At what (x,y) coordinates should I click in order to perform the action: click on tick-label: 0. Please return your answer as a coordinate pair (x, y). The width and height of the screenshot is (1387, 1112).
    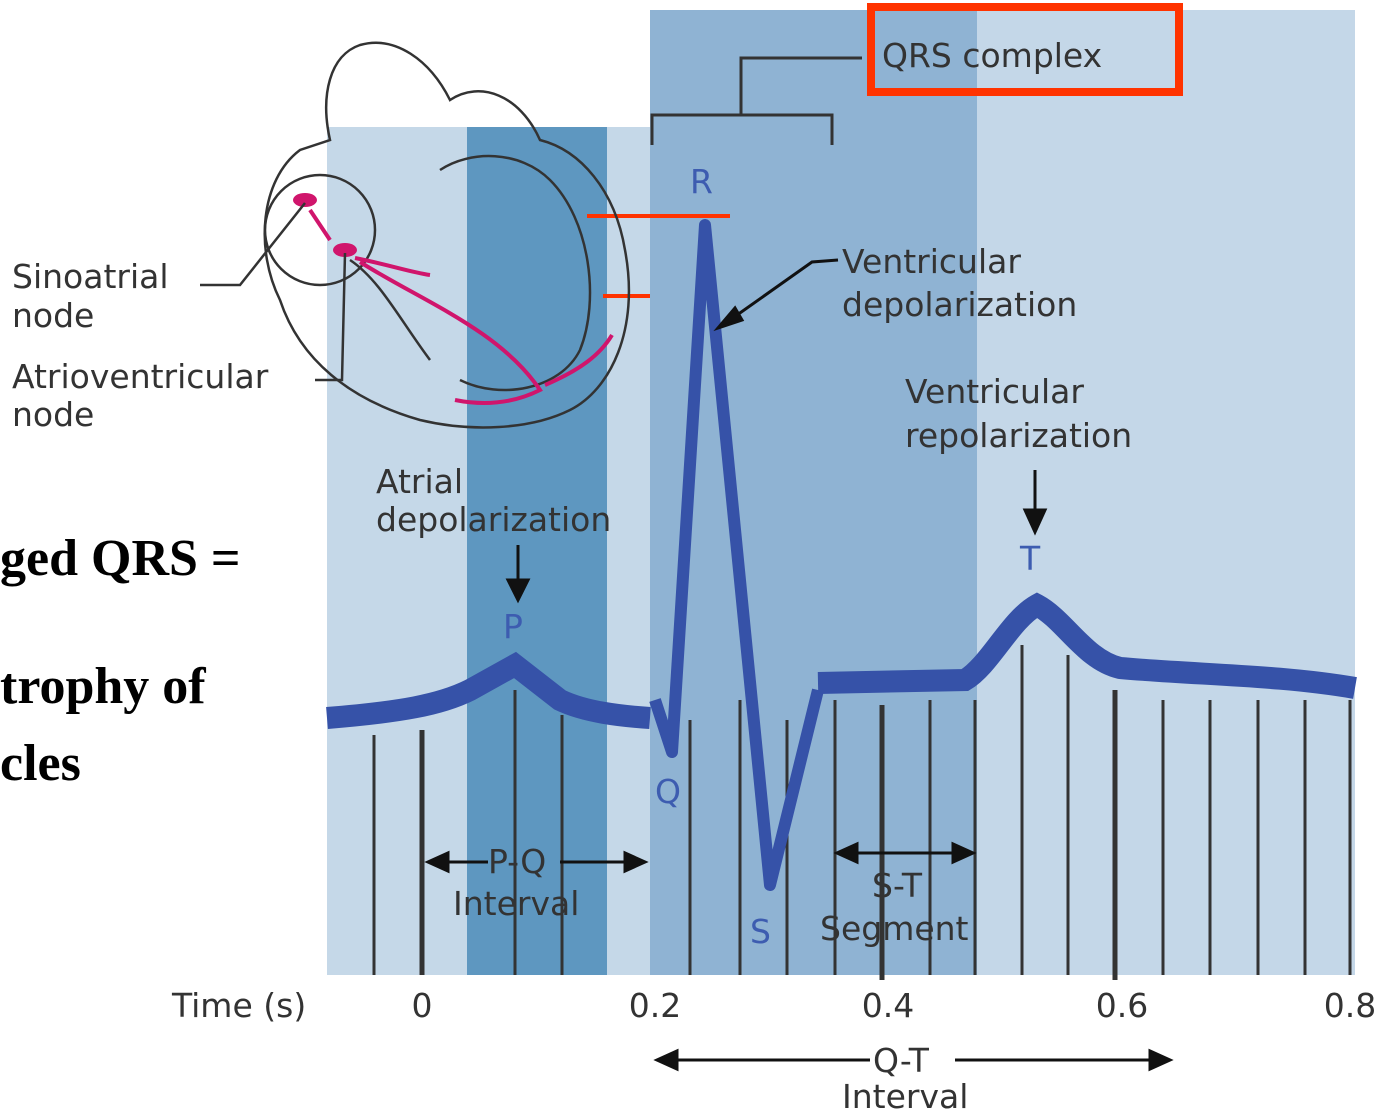
    Looking at the image, I should click on (422, 1005).